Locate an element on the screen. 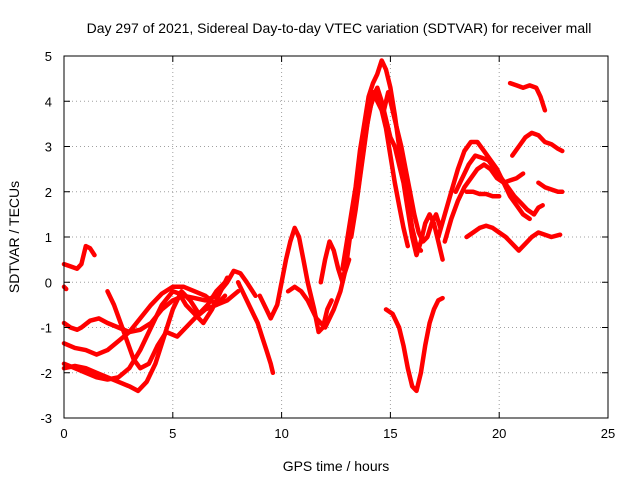 The image size is (640, 480). y-tick-label: 4 is located at coordinates (48, 101).